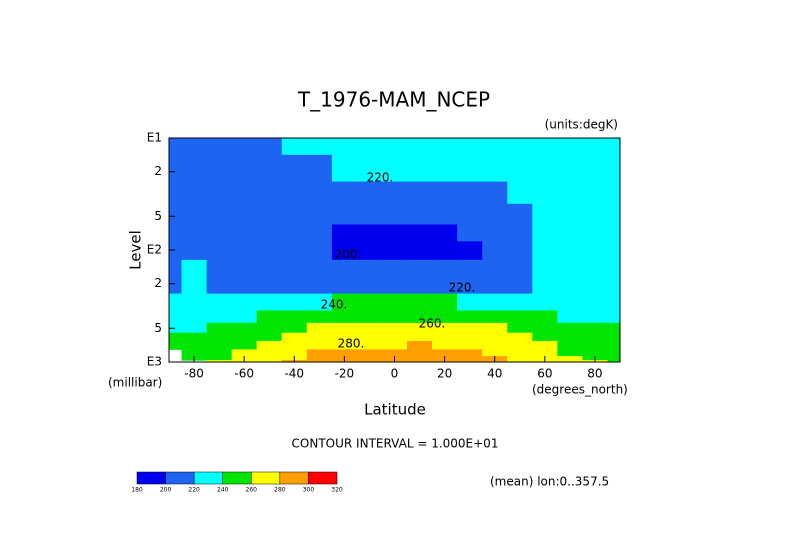 This screenshot has width=789, height=558. What do you see at coordinates (194, 374) in the screenshot?
I see `x-tick-label: -80` at bounding box center [194, 374].